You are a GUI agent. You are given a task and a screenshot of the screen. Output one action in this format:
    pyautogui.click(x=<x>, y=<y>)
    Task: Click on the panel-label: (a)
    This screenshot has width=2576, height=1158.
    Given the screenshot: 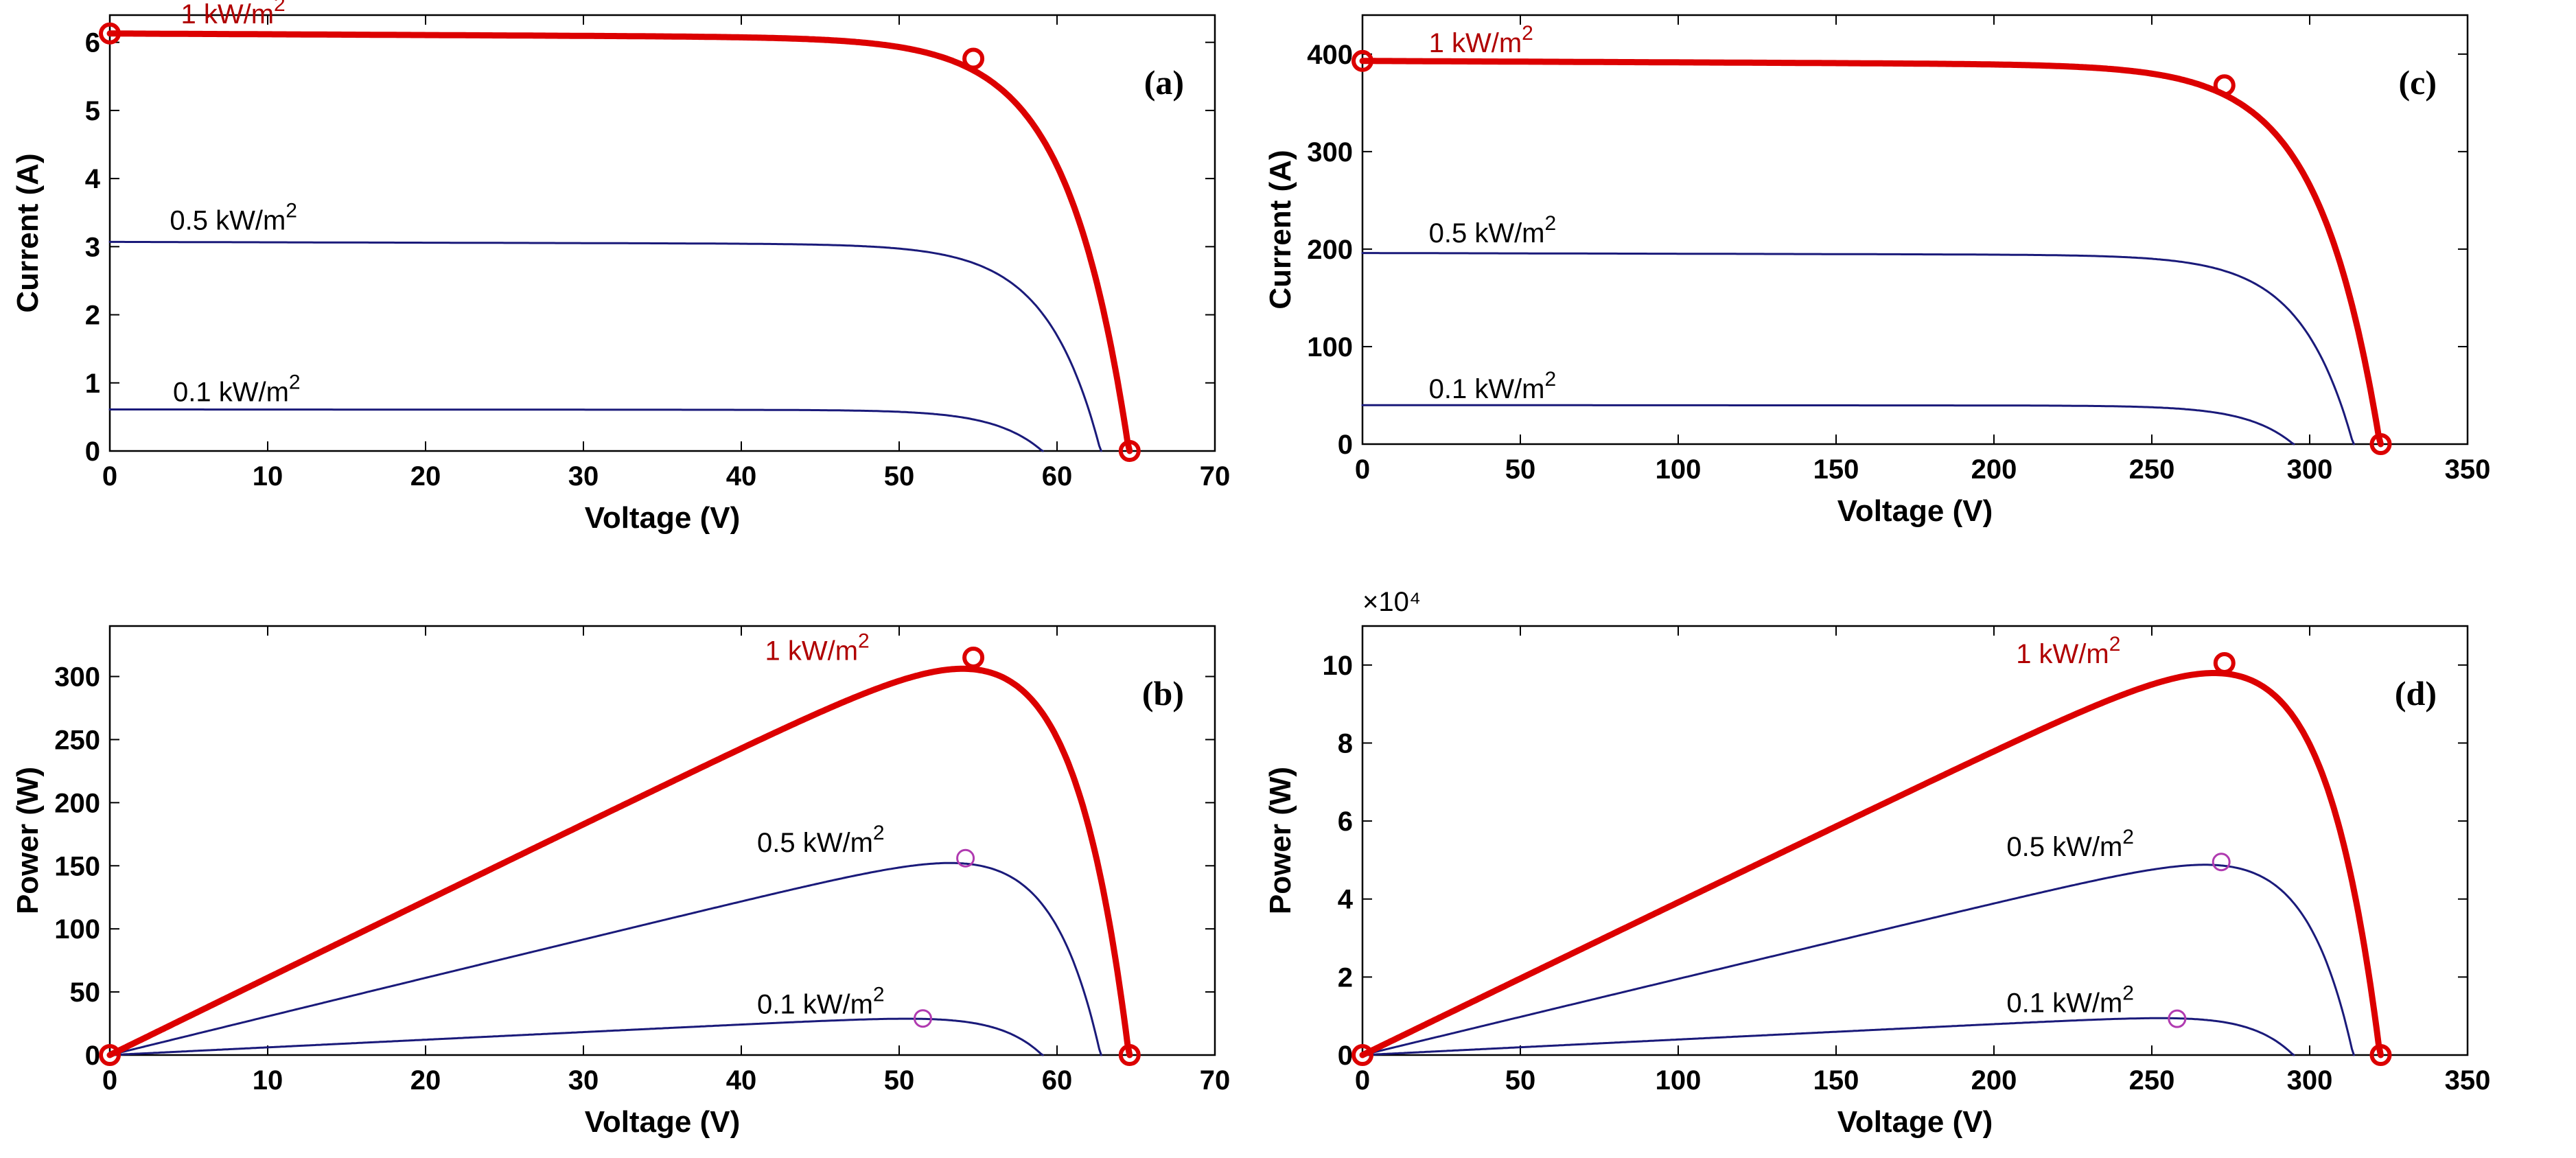 What is the action you would take?
    pyautogui.click(x=1164, y=82)
    